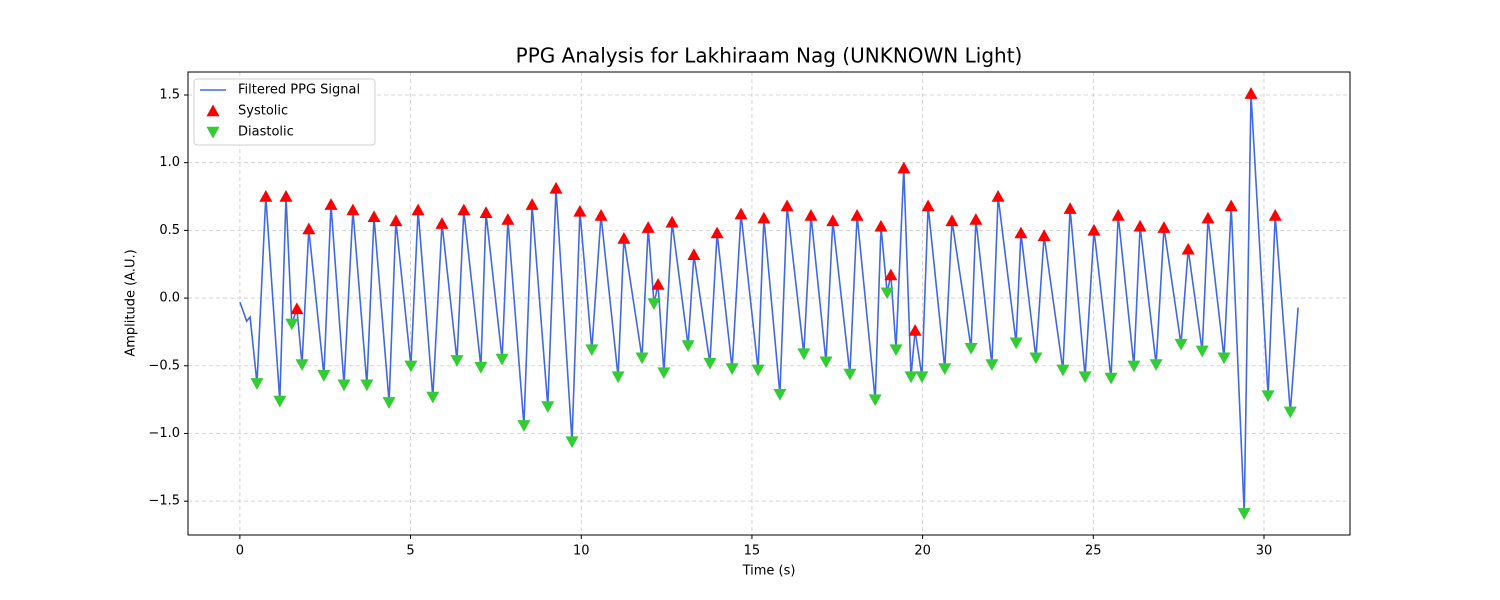 The height and width of the screenshot is (600, 1500). Describe the element at coordinates (169, 95) in the screenshot. I see `y-tick-label: 1.5` at that location.